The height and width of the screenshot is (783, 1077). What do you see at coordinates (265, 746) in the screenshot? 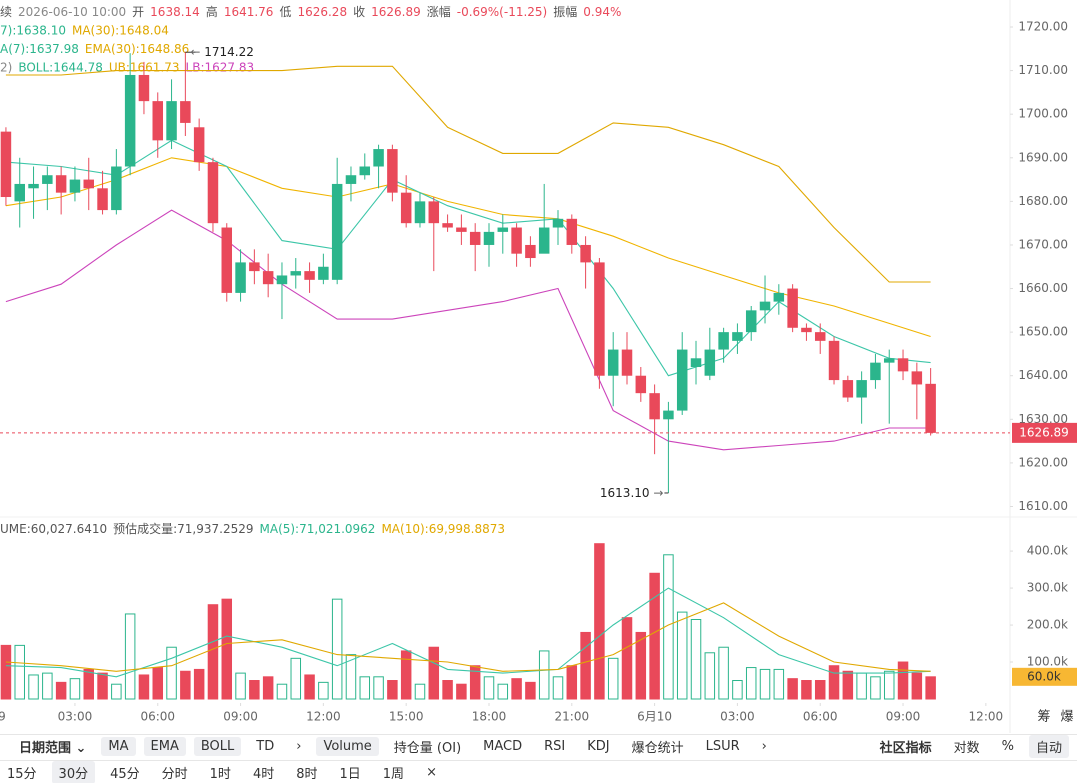
I see `toolbar-button: TD` at bounding box center [265, 746].